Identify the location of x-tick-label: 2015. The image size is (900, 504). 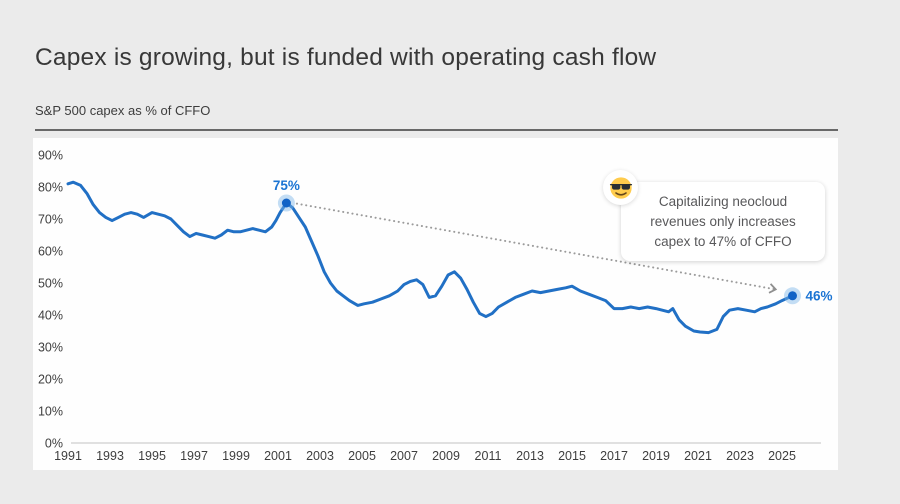
(572, 456).